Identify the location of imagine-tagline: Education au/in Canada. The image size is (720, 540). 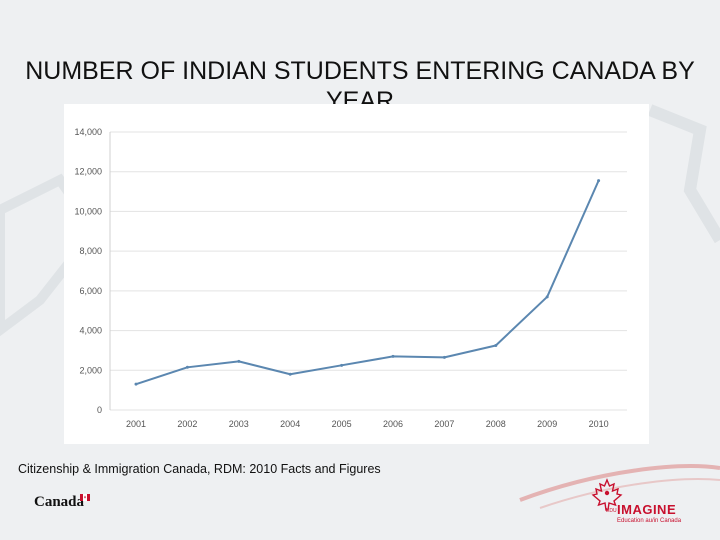
(649, 521).